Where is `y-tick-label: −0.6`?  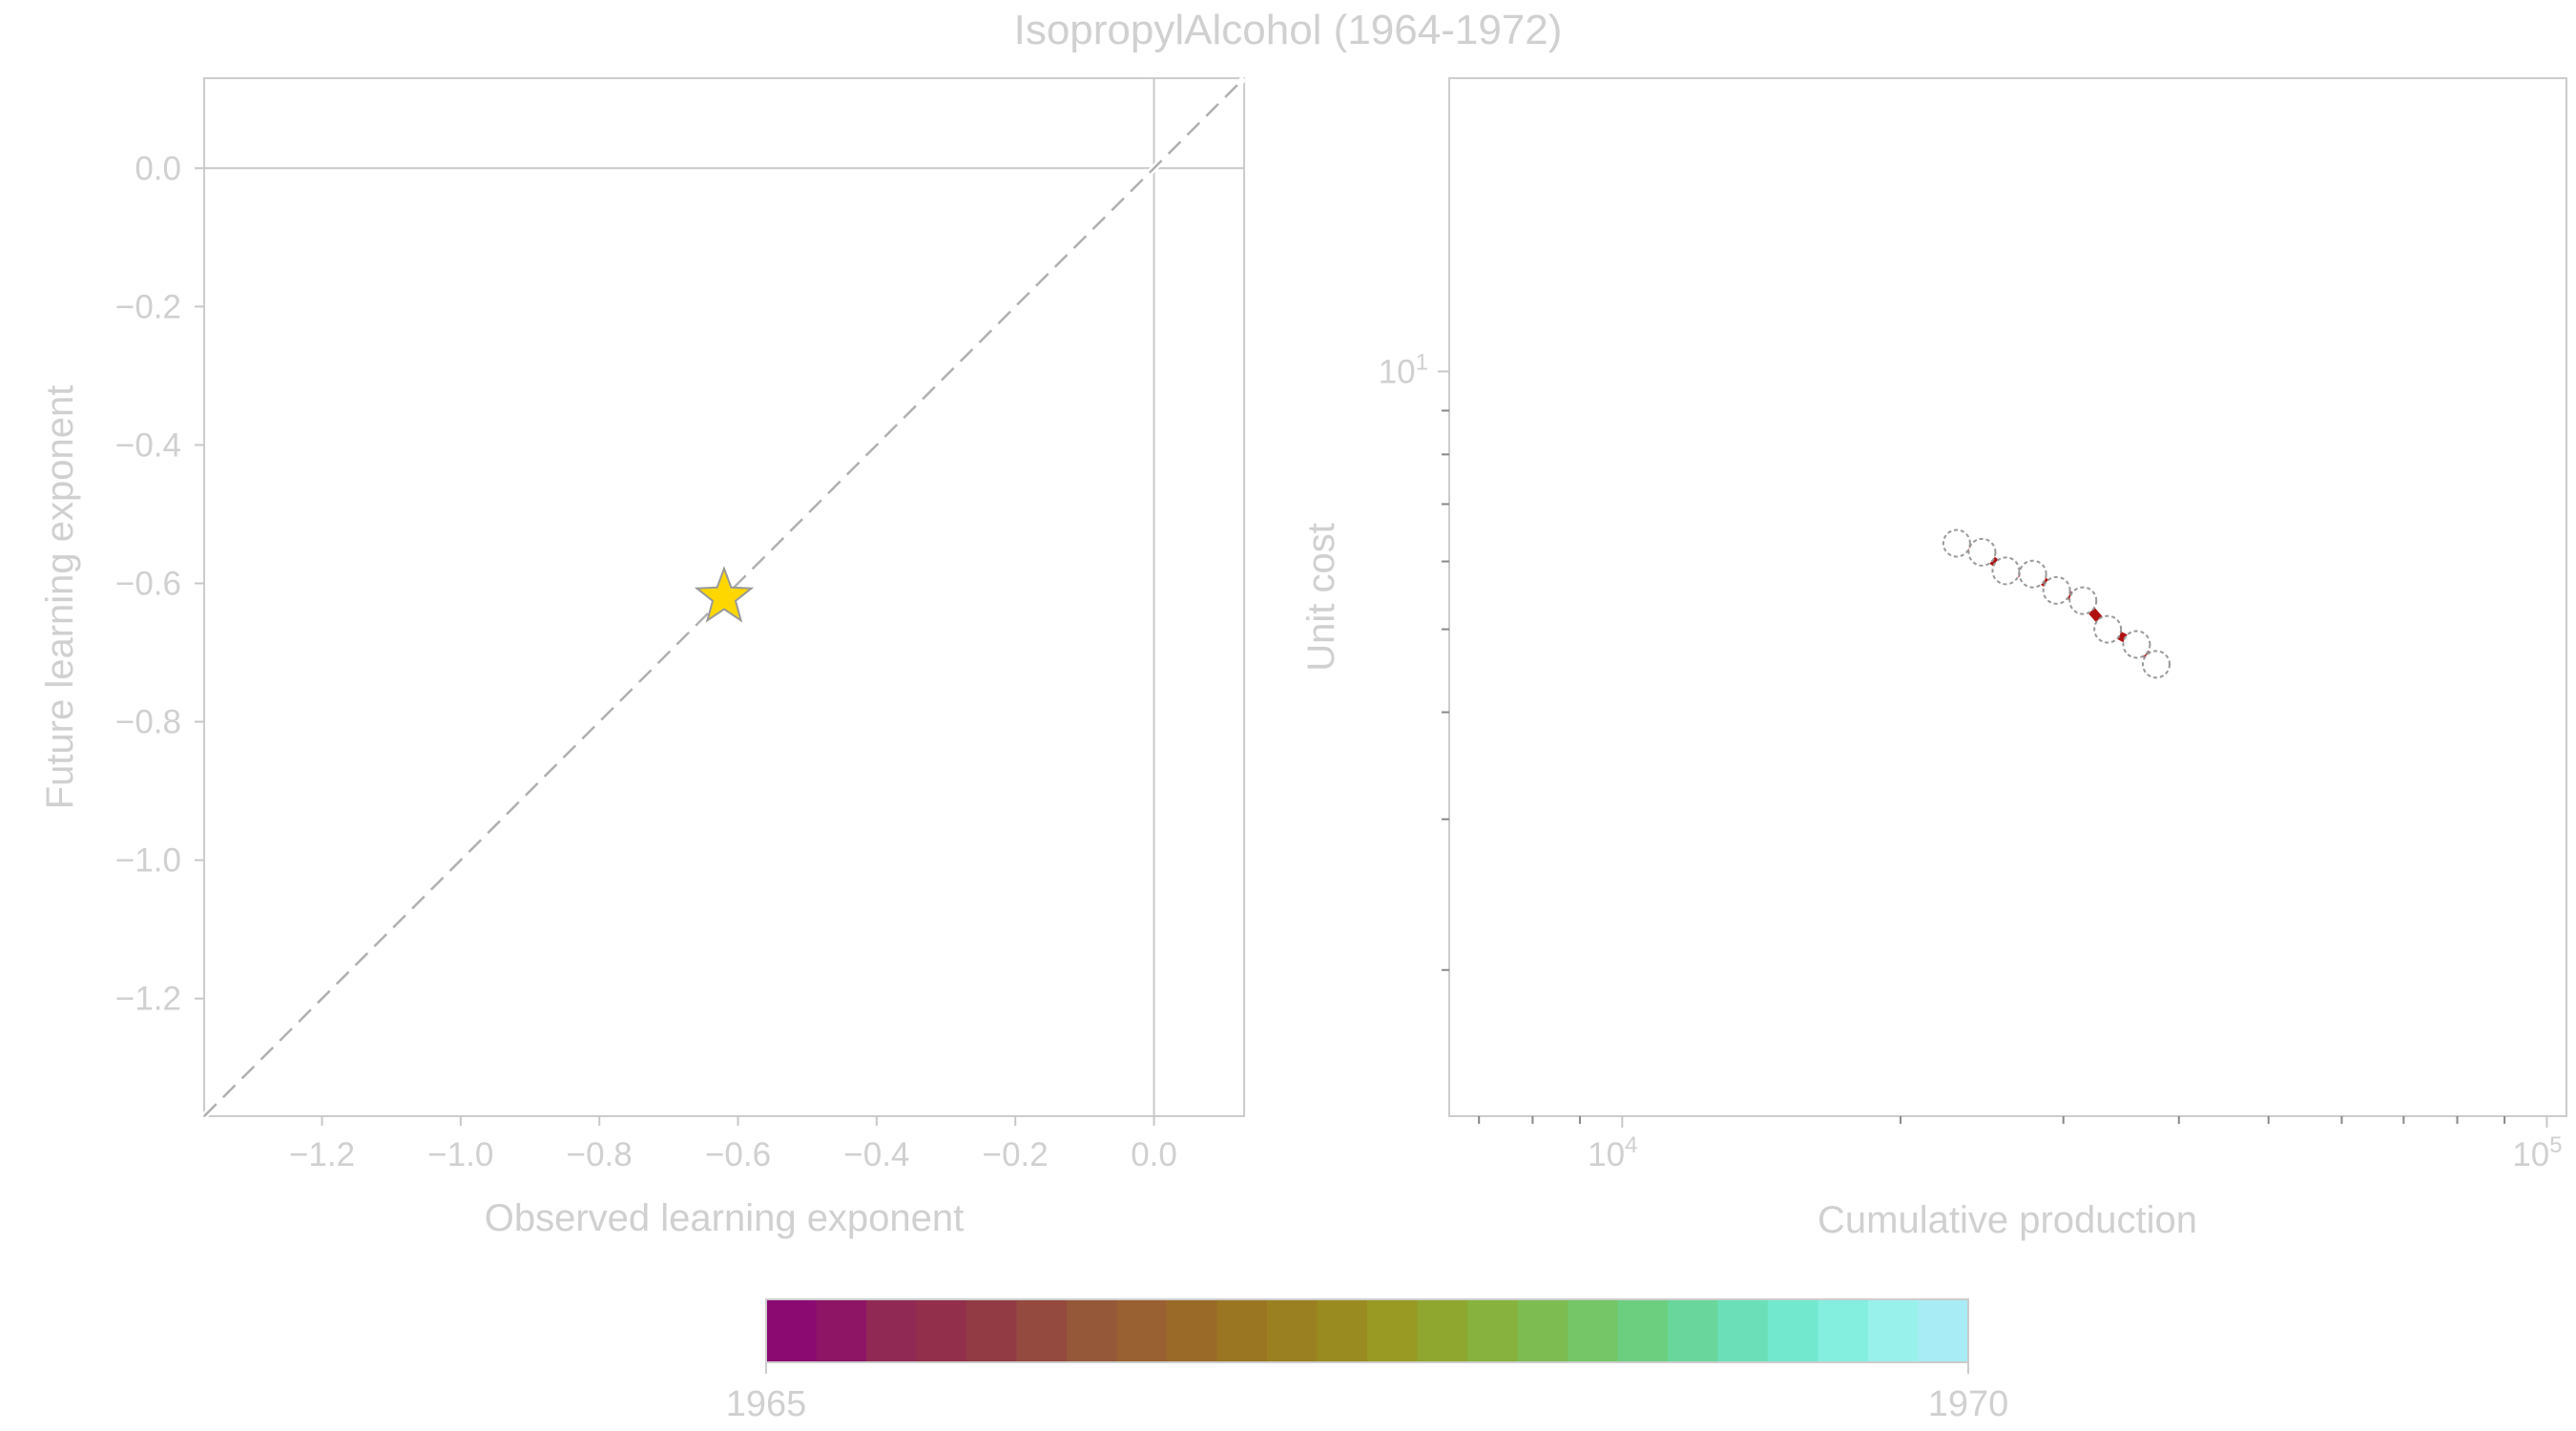 y-tick-label: −0.6 is located at coordinates (148, 583).